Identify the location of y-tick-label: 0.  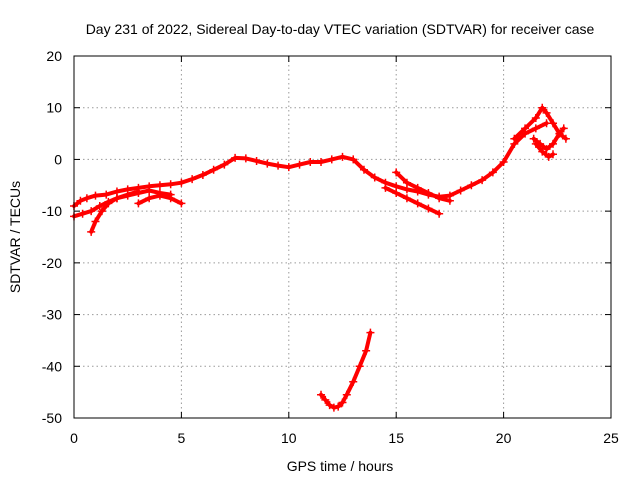
(58, 159).